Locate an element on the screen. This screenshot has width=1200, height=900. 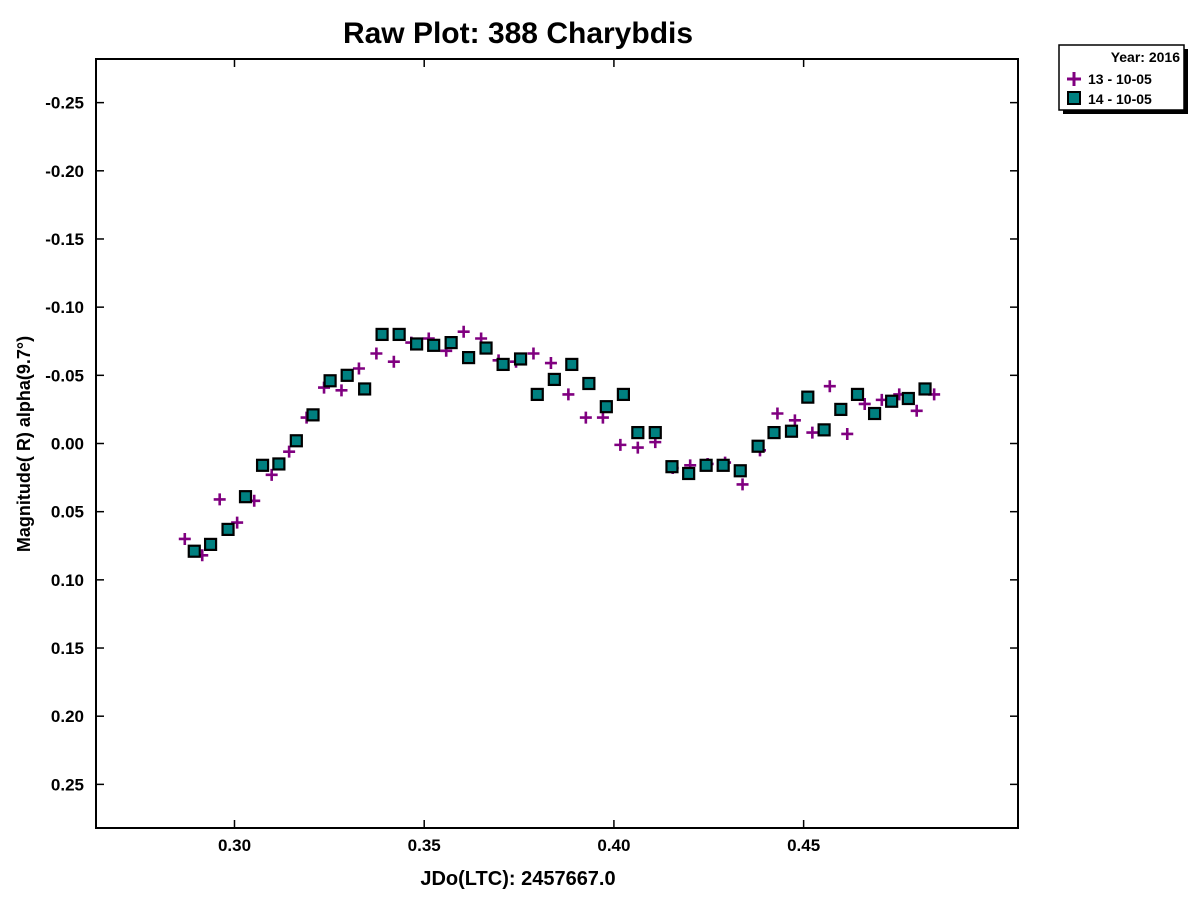
y-tick-label: 0.10 is located at coordinates (67, 580).